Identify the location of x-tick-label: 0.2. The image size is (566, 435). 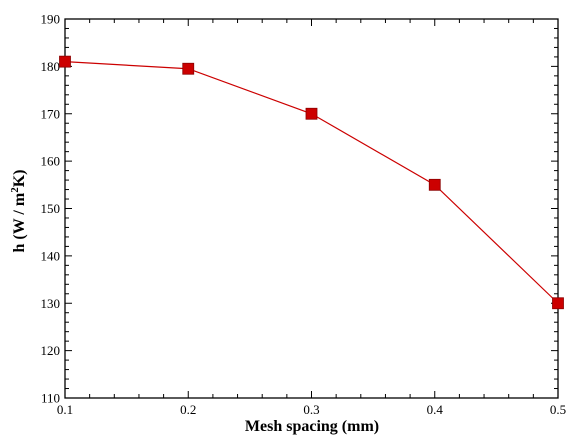
(188, 409).